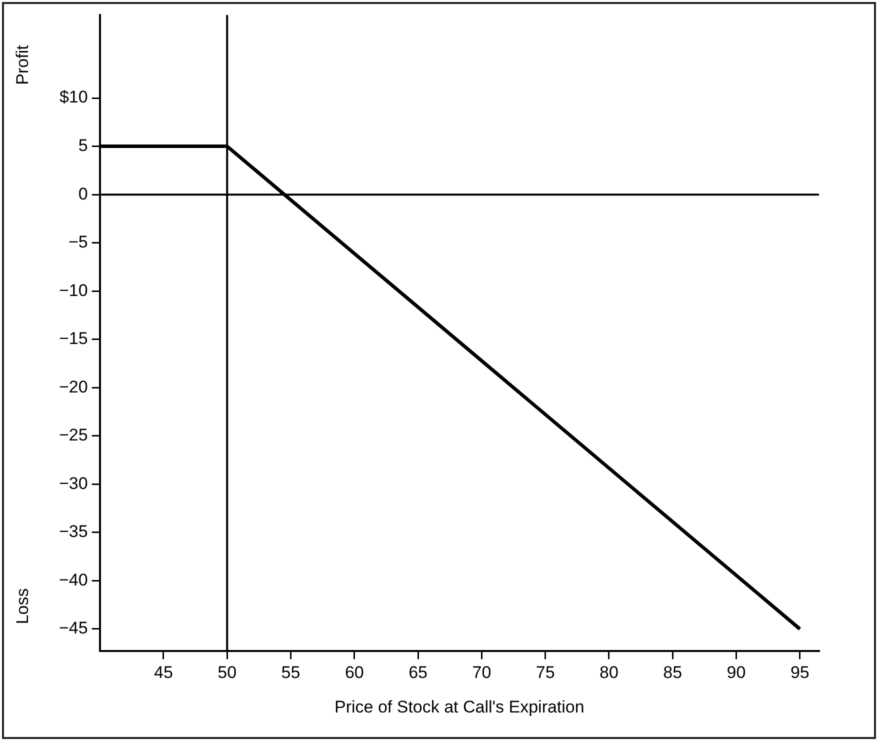  I want to click on y-tick-label: −10, so click(73, 290).